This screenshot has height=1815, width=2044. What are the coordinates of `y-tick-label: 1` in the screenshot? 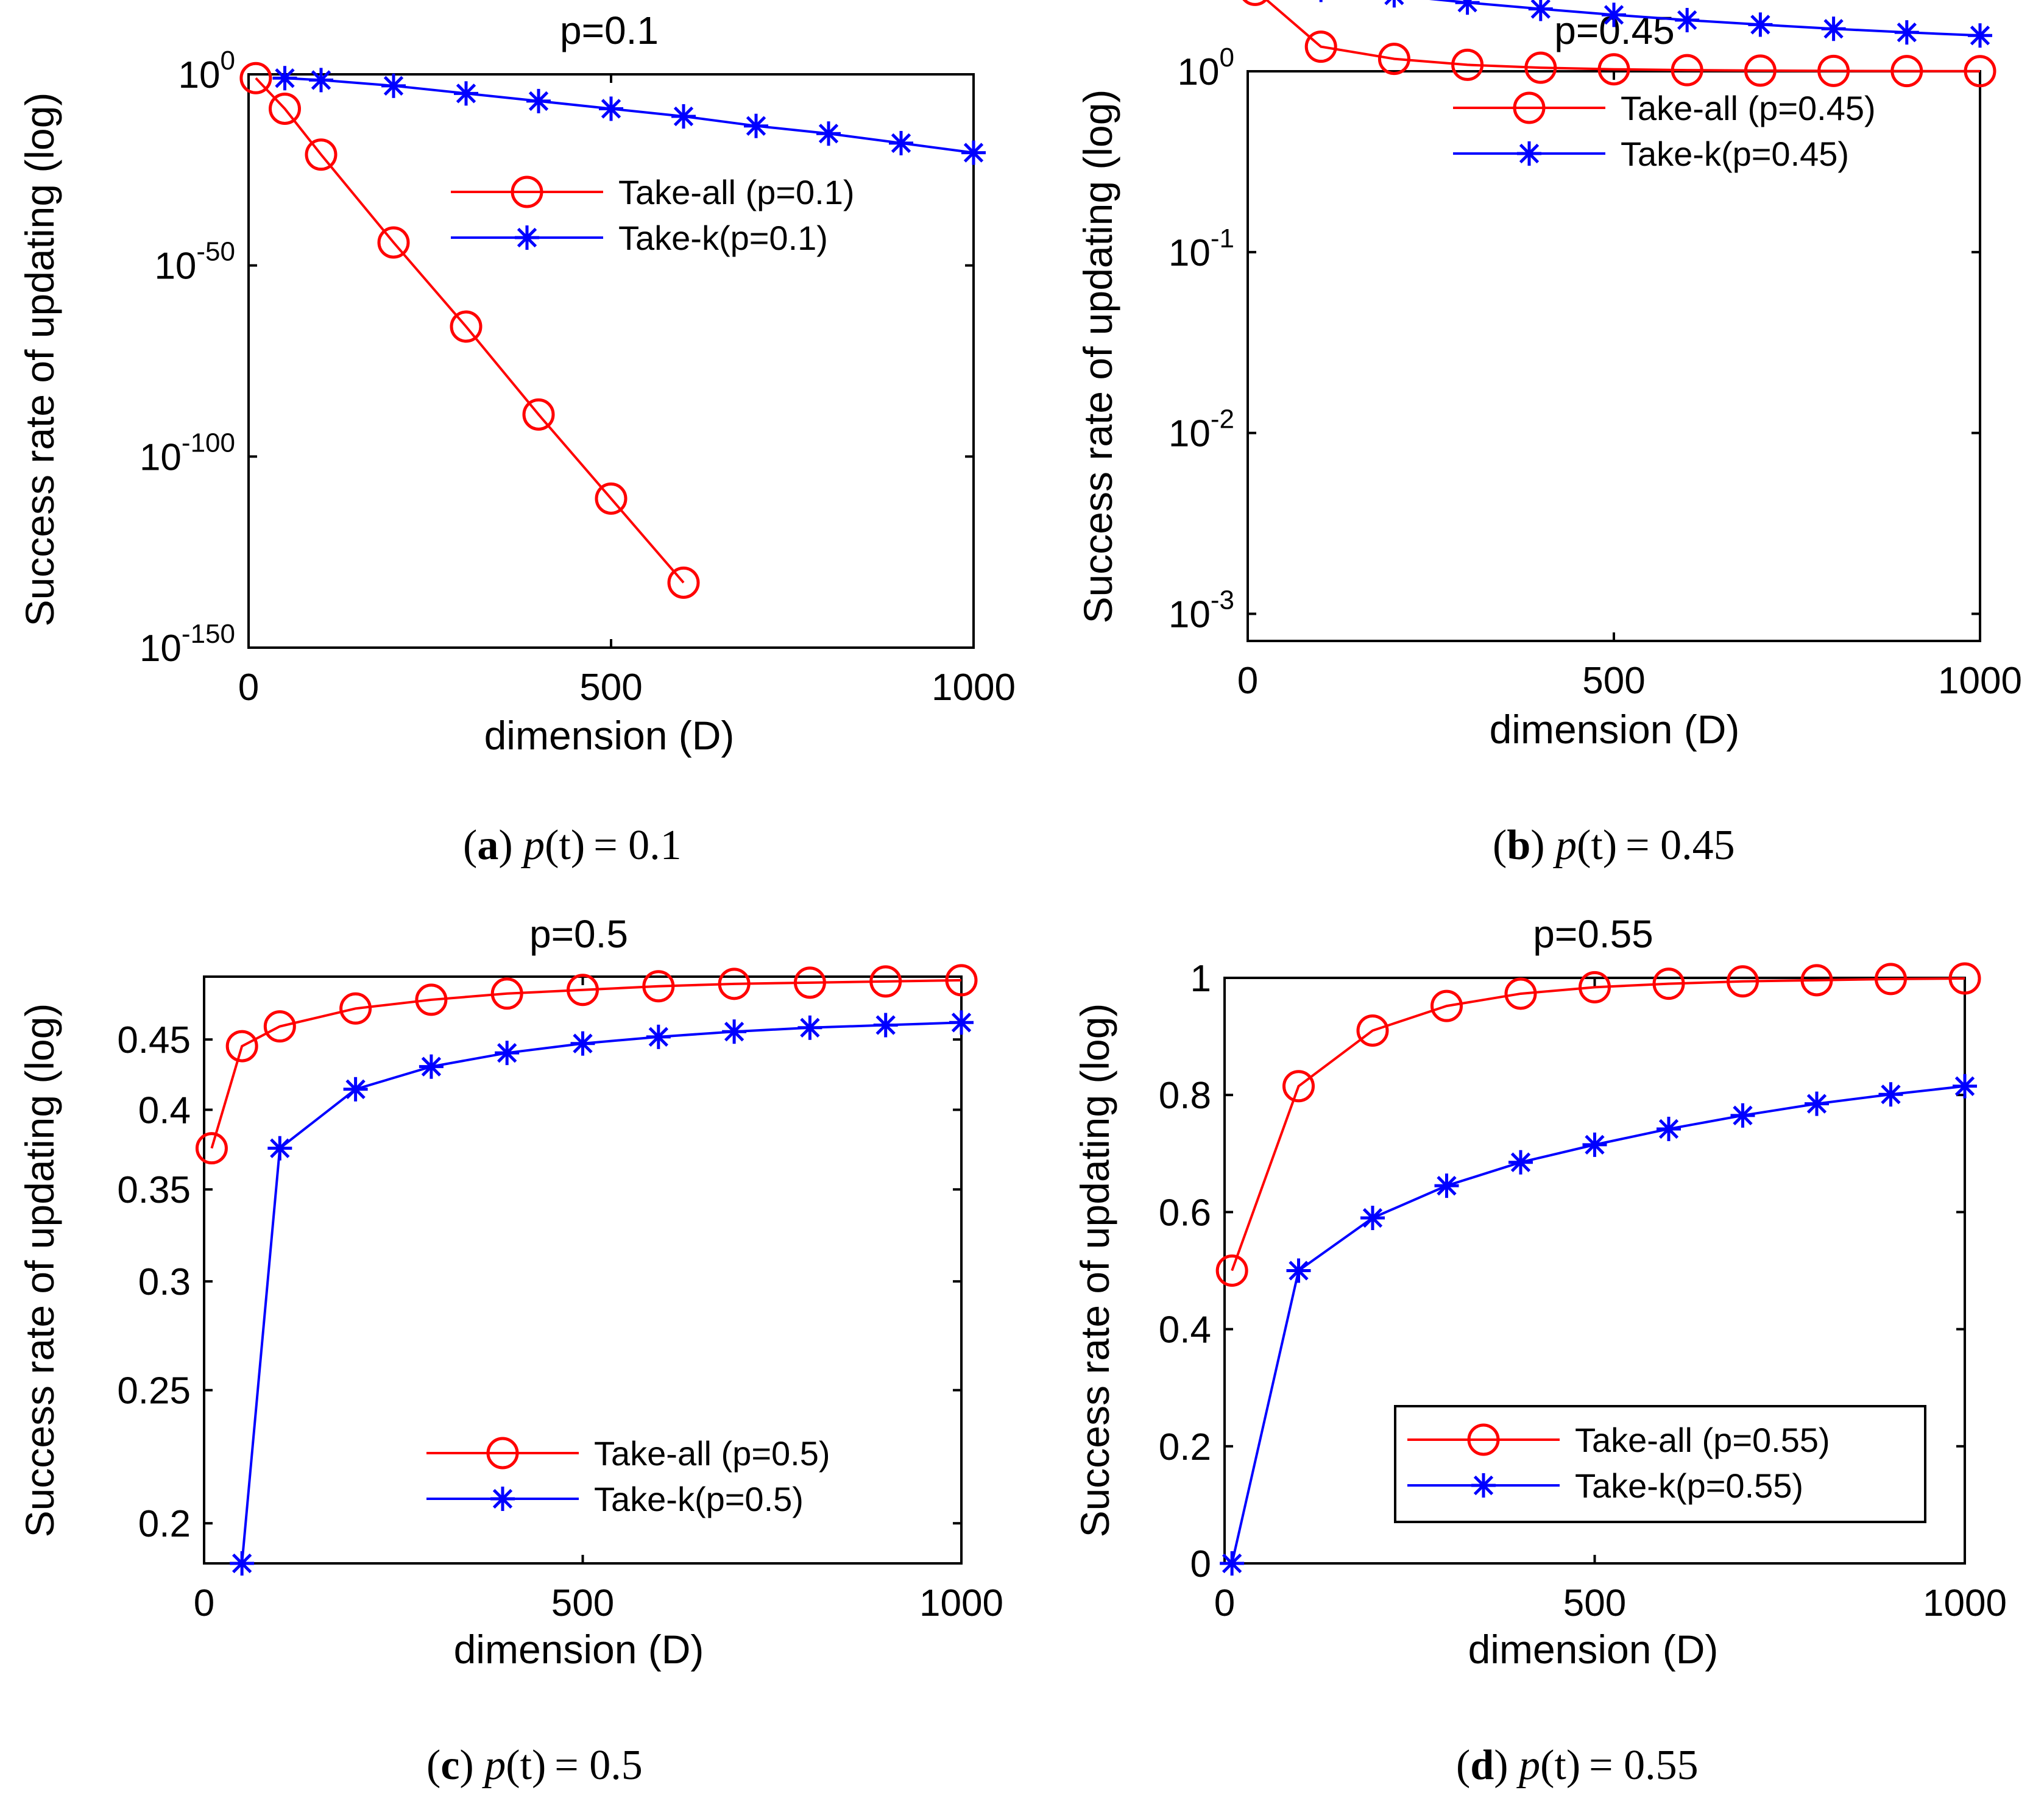 It's located at (1200, 979).